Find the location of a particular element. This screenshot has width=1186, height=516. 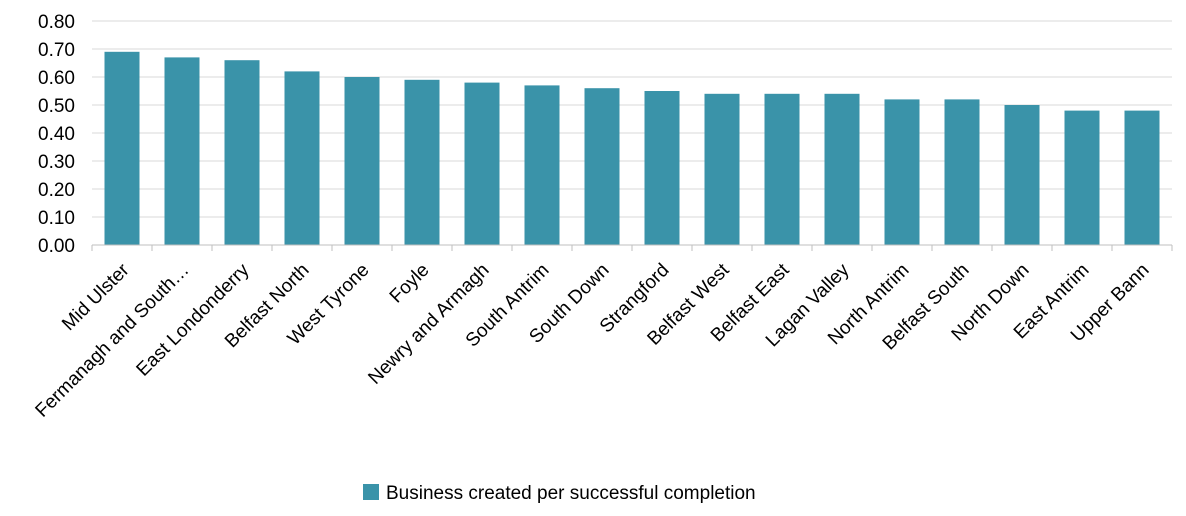

y-tick-label: 0.60 is located at coordinates (56, 78).